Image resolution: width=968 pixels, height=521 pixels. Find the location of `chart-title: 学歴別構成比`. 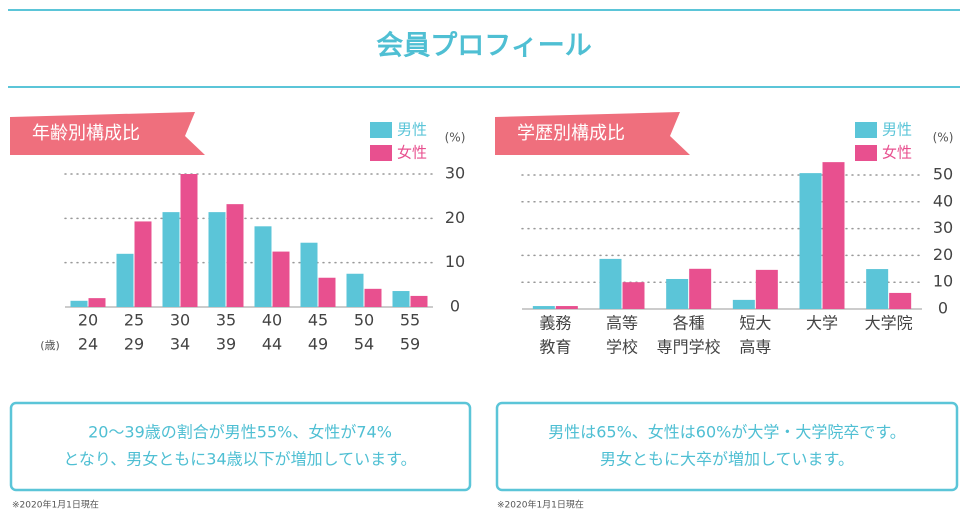

chart-title: 学歴別構成比 is located at coordinates (571, 133).